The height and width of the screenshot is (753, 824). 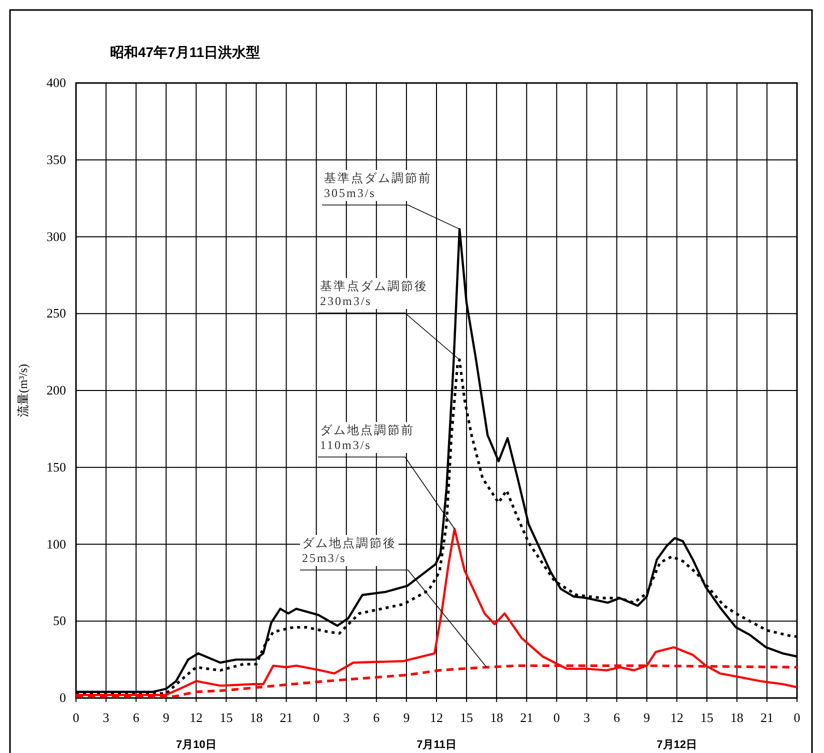 What do you see at coordinates (436, 745) in the screenshot?
I see `annotation: 7月11日` at bounding box center [436, 745].